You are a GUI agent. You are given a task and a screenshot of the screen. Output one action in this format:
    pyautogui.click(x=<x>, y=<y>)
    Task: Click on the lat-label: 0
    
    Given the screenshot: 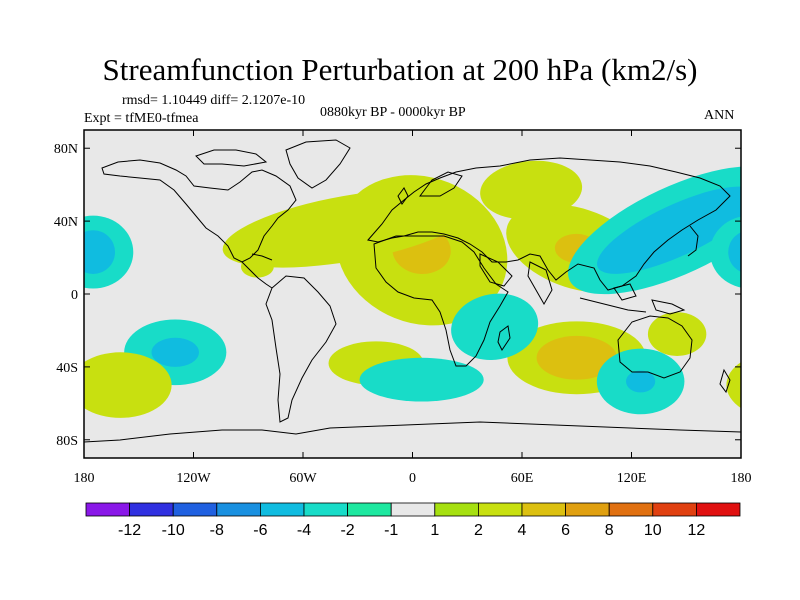 What is the action you would take?
    pyautogui.click(x=74, y=295)
    